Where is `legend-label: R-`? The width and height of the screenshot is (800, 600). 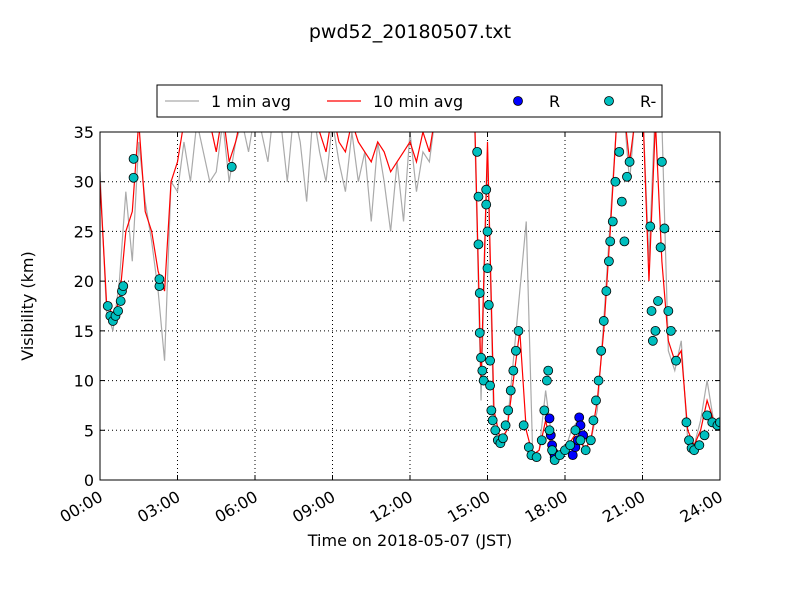 legend-label: R- is located at coordinates (648, 101).